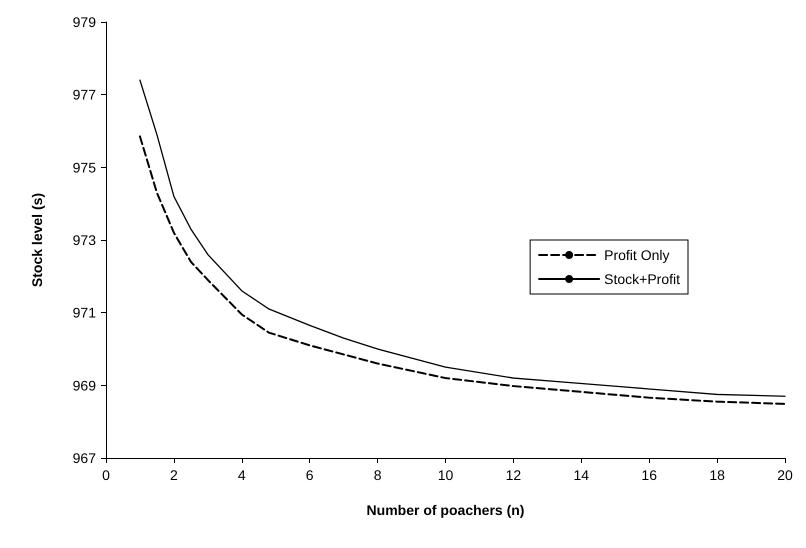 The width and height of the screenshot is (806, 548). What do you see at coordinates (84, 458) in the screenshot?
I see `y-tick-label: 967` at bounding box center [84, 458].